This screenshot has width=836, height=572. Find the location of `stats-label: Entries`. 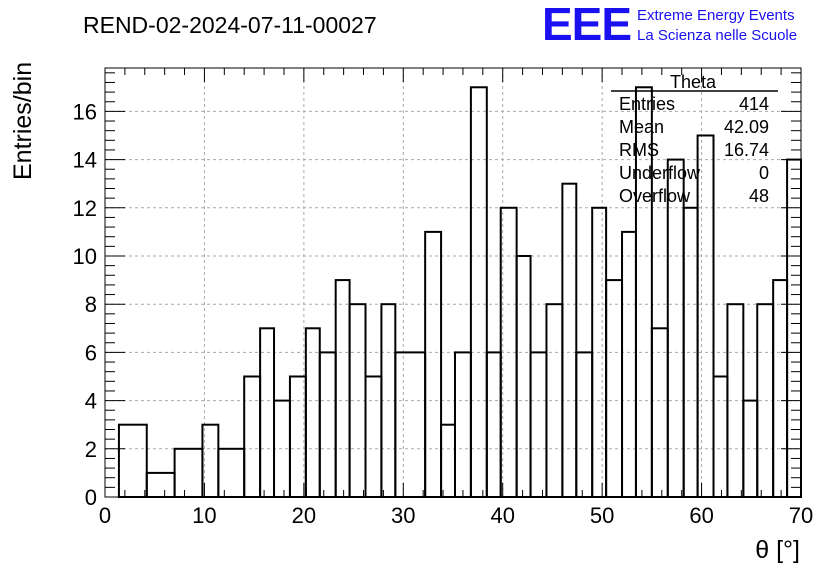

stats-label: Entries is located at coordinates (647, 104).